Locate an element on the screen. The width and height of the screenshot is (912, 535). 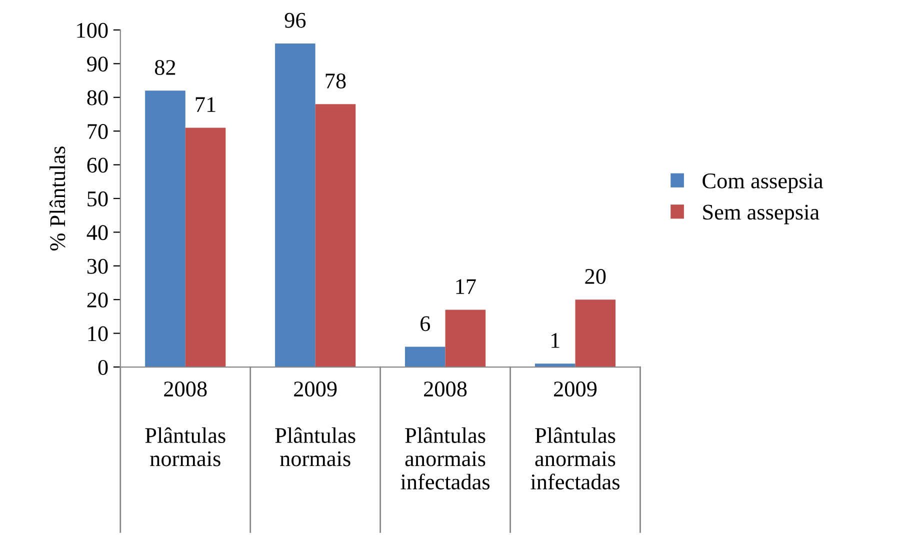
y-tick-label: 80 is located at coordinates (97, 98).